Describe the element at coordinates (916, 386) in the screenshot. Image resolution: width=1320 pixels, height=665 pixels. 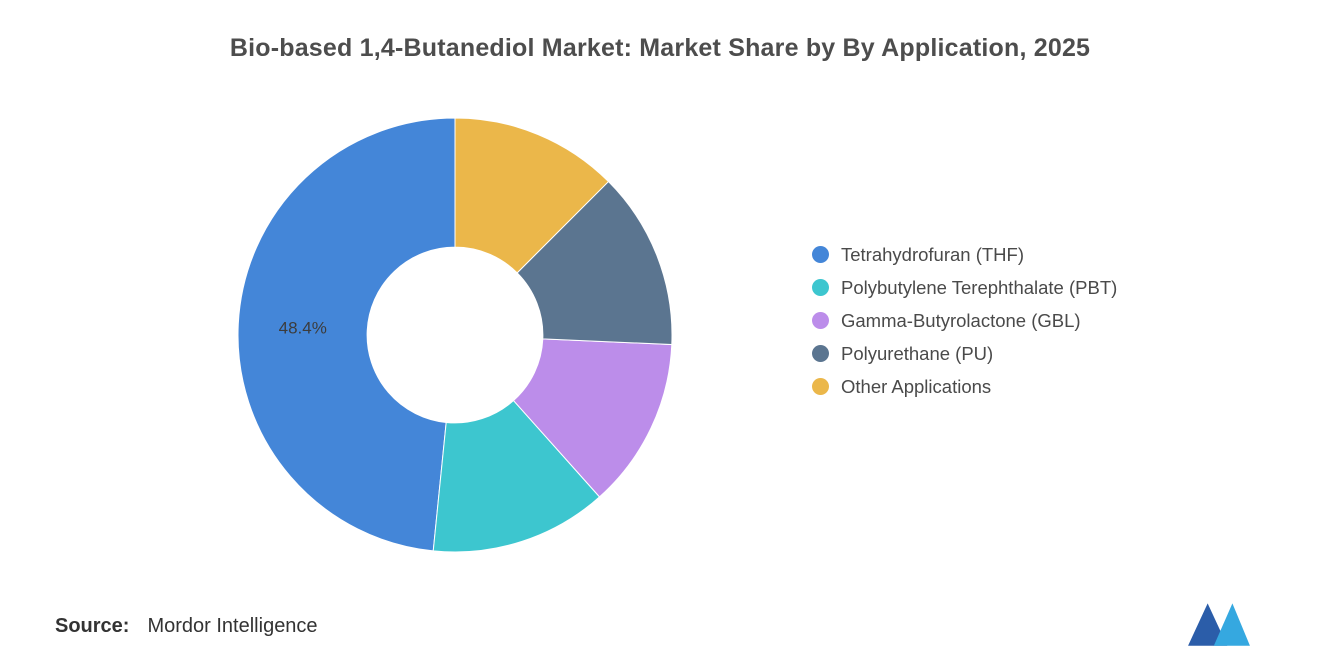
I see `legend-item-label: Other Applications` at that location.